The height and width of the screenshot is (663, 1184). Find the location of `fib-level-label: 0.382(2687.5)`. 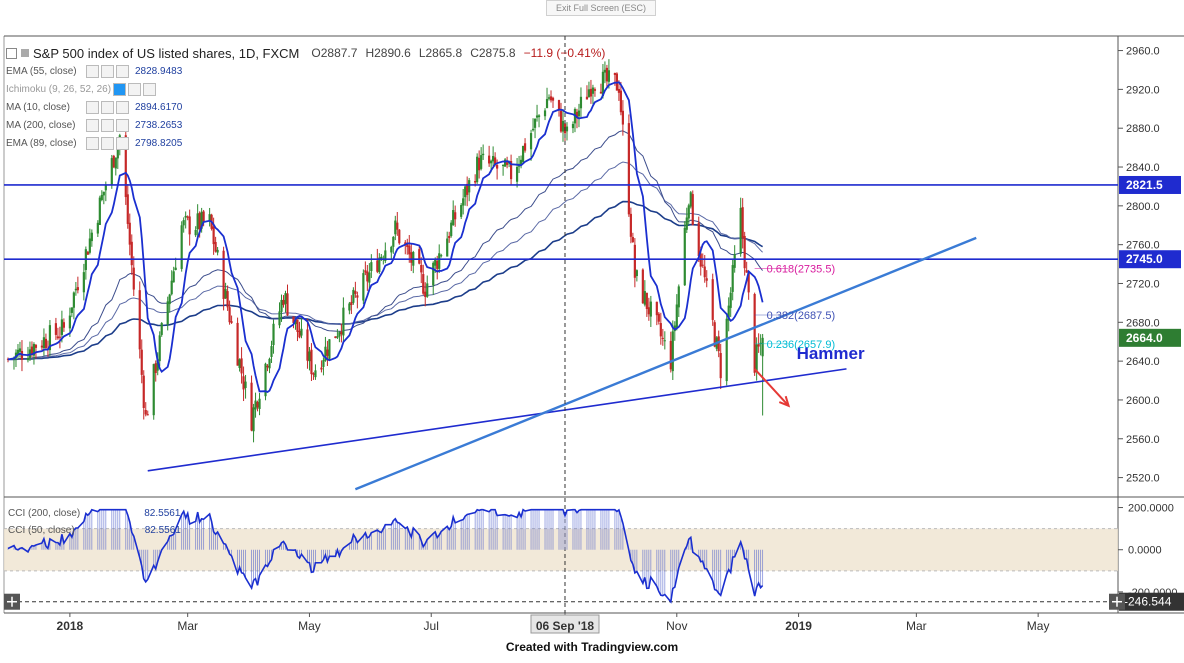

fib-level-label: 0.382(2687.5) is located at coordinates (801, 316).